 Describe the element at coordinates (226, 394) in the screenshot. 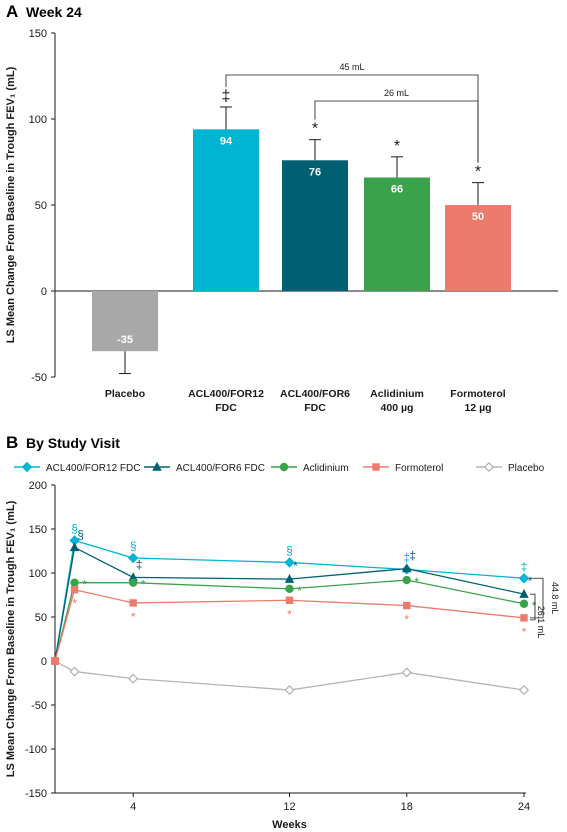

I see `category-label: ACL400/FOR12` at that location.